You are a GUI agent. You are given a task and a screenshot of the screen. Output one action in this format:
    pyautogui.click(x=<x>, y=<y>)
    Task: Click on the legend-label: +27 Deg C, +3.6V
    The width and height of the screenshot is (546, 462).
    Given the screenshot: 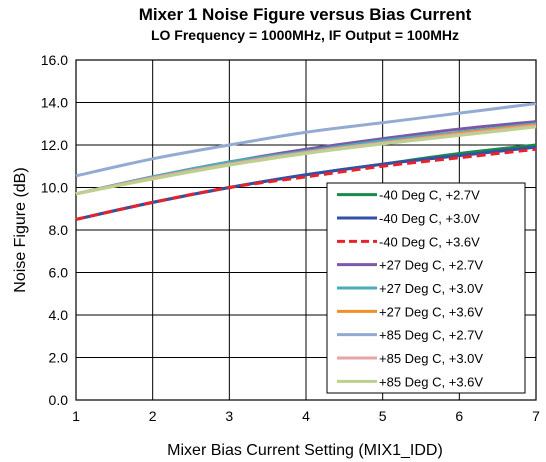 What is the action you would take?
    pyautogui.click(x=431, y=311)
    